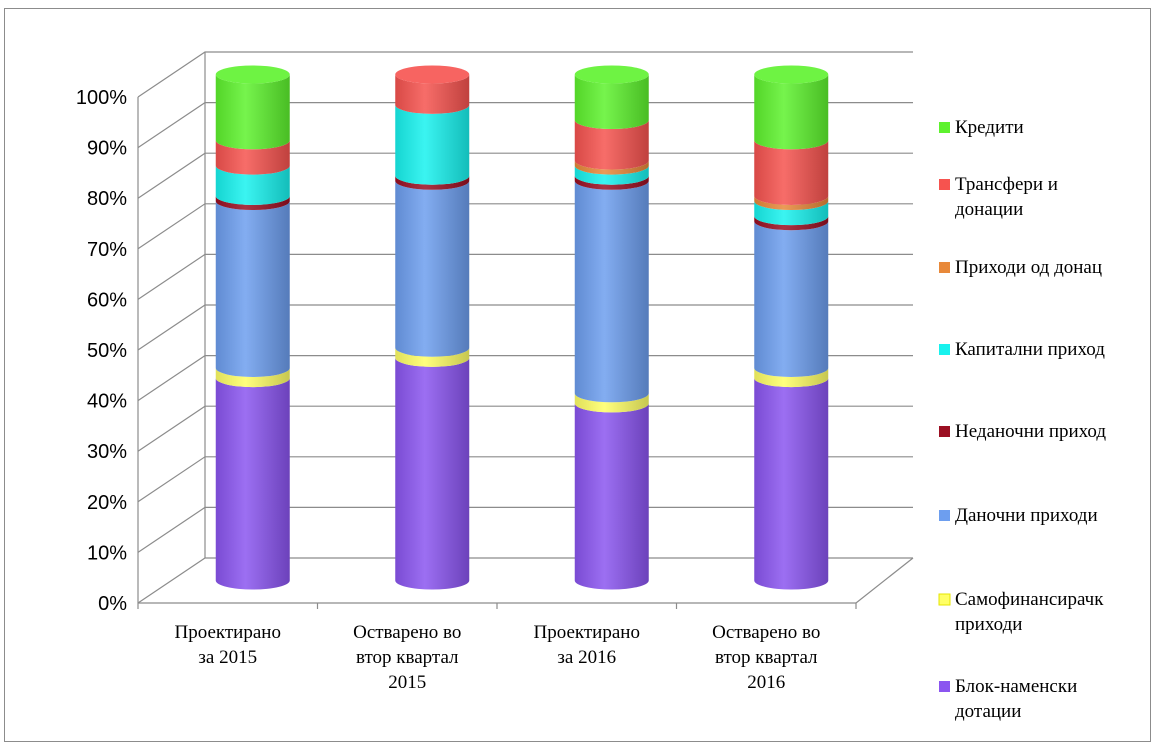 The height and width of the screenshot is (744, 1153). Describe the element at coordinates (1029, 612) in the screenshot. I see `legend-label: Самофинансирачк приходи` at that location.